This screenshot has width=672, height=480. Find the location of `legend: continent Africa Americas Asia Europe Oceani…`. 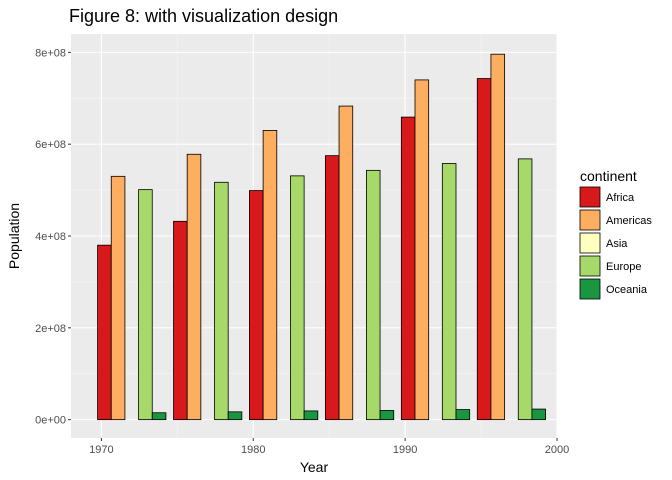

legend: continent Africa Americas Asia Europe Oceani… is located at coordinates (615, 234).